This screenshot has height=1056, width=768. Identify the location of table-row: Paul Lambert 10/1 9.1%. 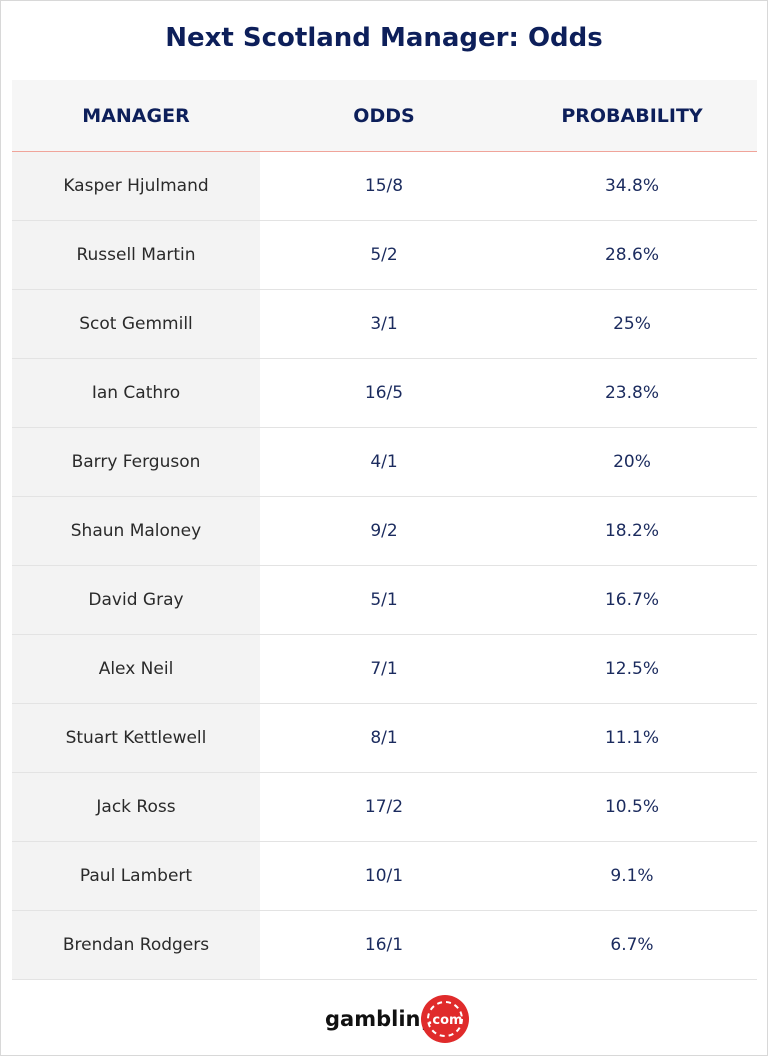
(384, 876).